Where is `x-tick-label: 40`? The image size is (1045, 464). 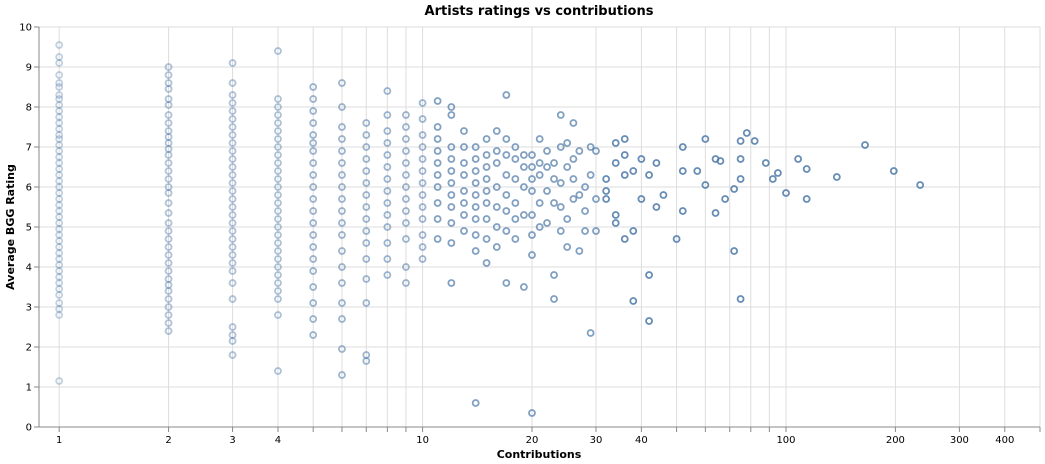 x-tick-label: 40 is located at coordinates (641, 440).